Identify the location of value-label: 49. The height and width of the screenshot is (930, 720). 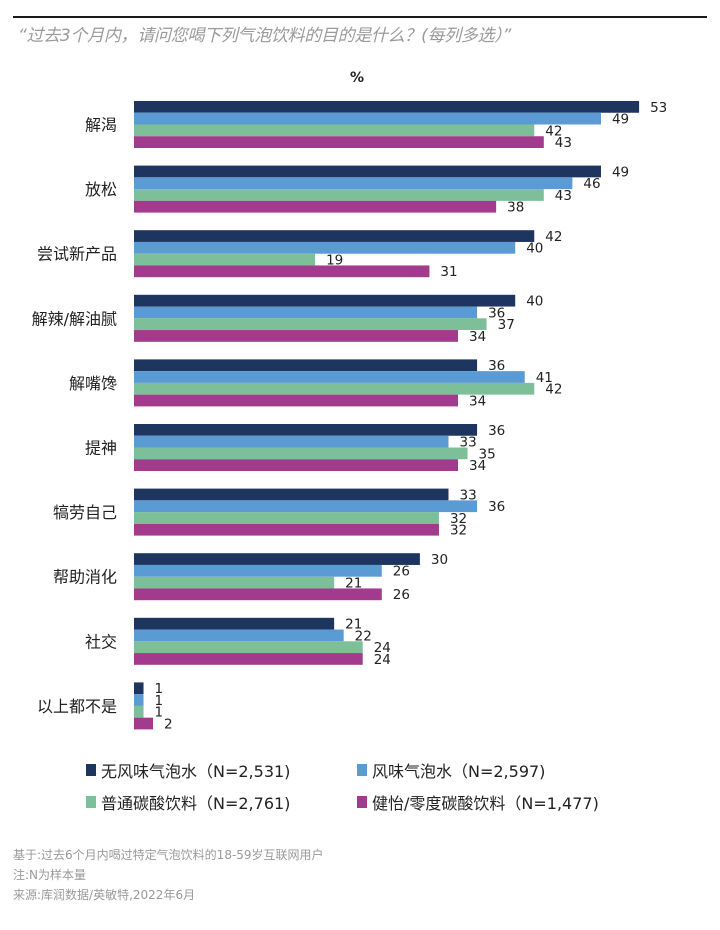
(620, 120).